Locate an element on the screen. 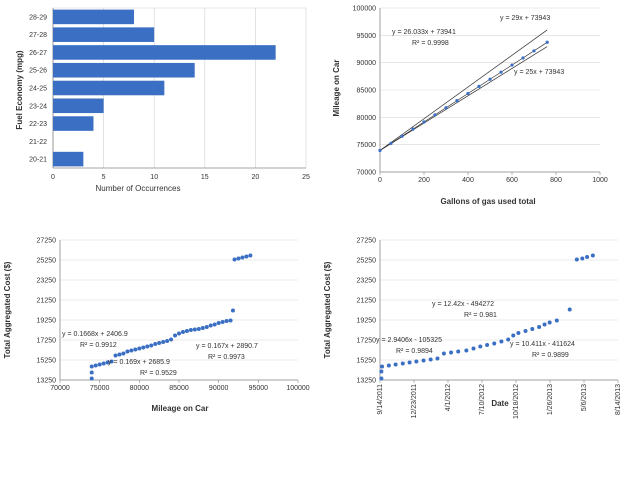 This screenshot has width=640, height=480. y-tick-label: 21-22 is located at coordinates (38, 142).